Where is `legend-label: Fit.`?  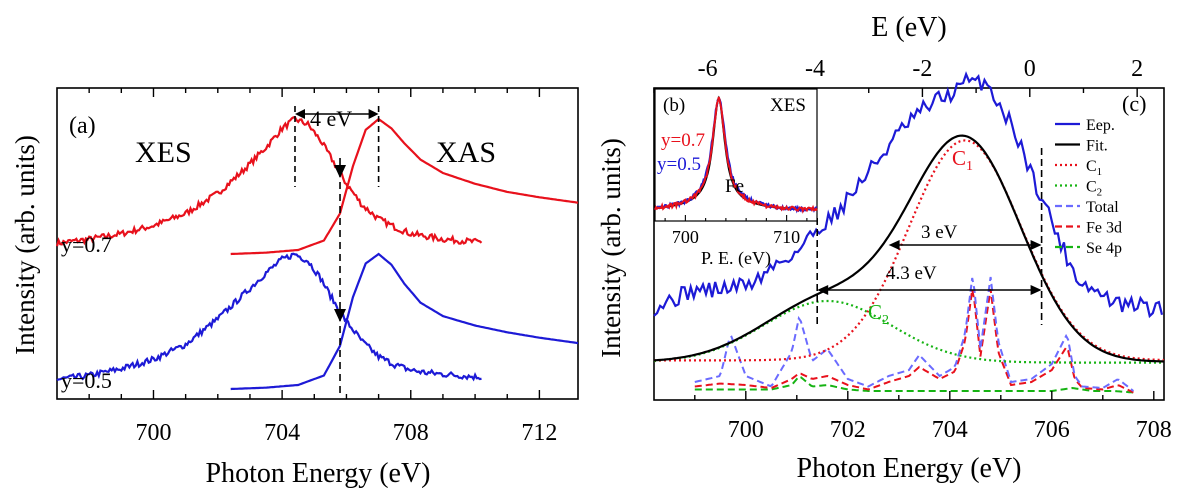 legend-label: Fit. is located at coordinates (1097, 146).